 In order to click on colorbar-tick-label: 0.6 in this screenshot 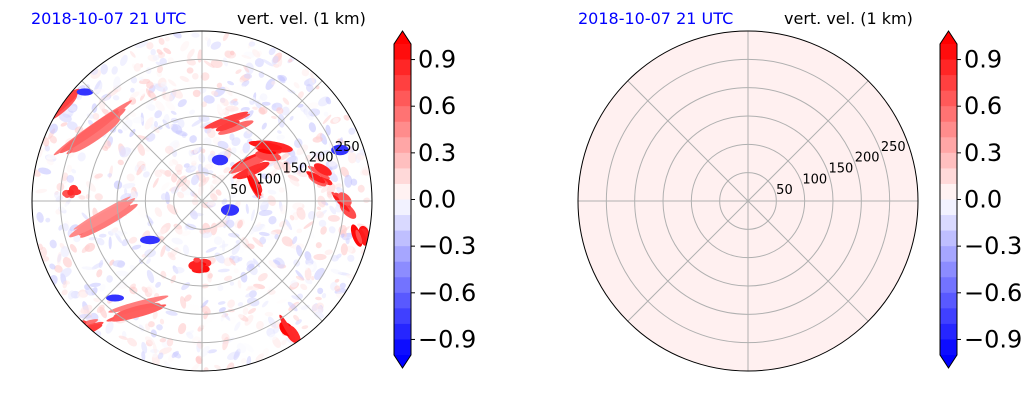, I will do `click(437, 106)`.